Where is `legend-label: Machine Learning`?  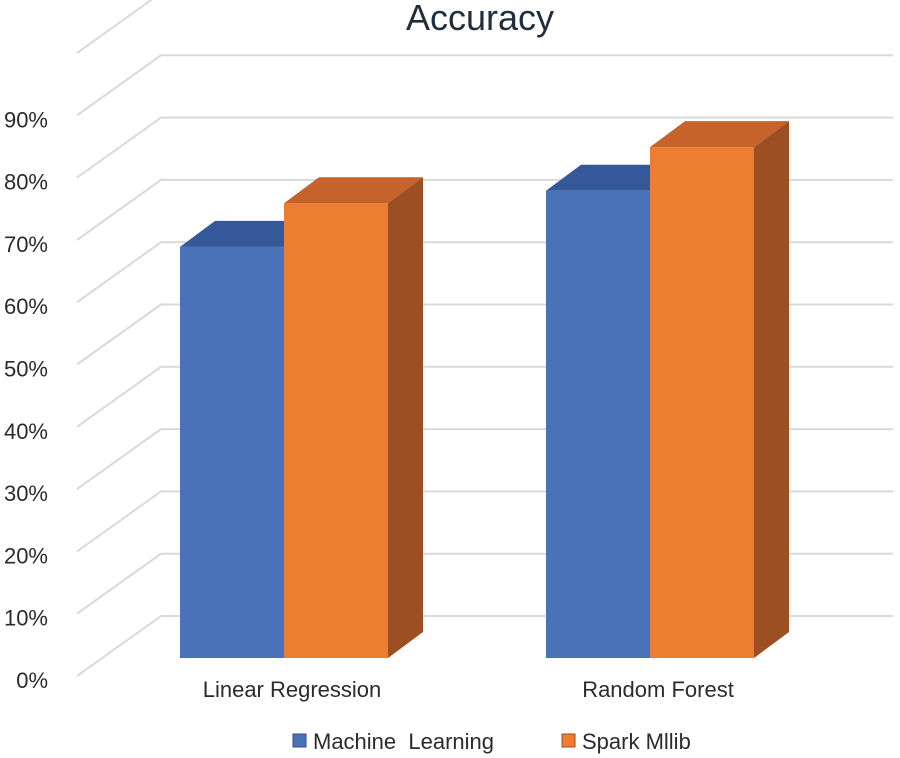 legend-label: Machine Learning is located at coordinates (403, 741).